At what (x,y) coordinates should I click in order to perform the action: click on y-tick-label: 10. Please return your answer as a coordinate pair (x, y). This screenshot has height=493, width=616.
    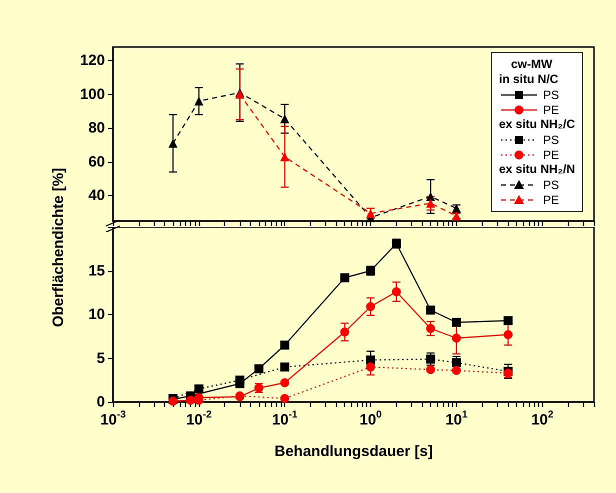
    Looking at the image, I should click on (96, 314).